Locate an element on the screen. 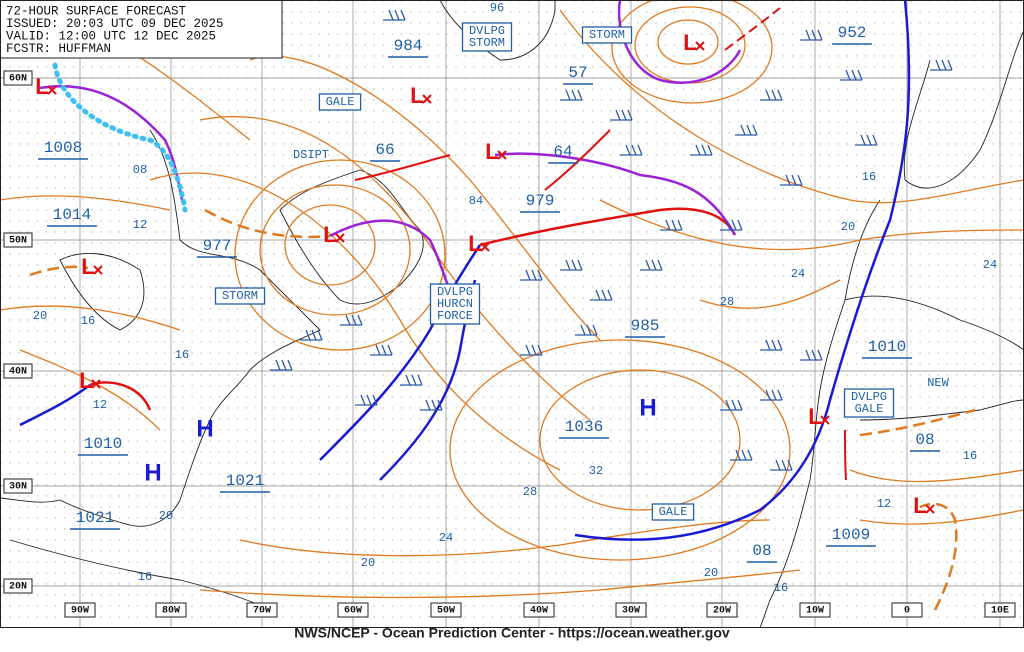 The height and width of the screenshot is (652, 1024). isobar-label: 08 is located at coordinates (140, 170).